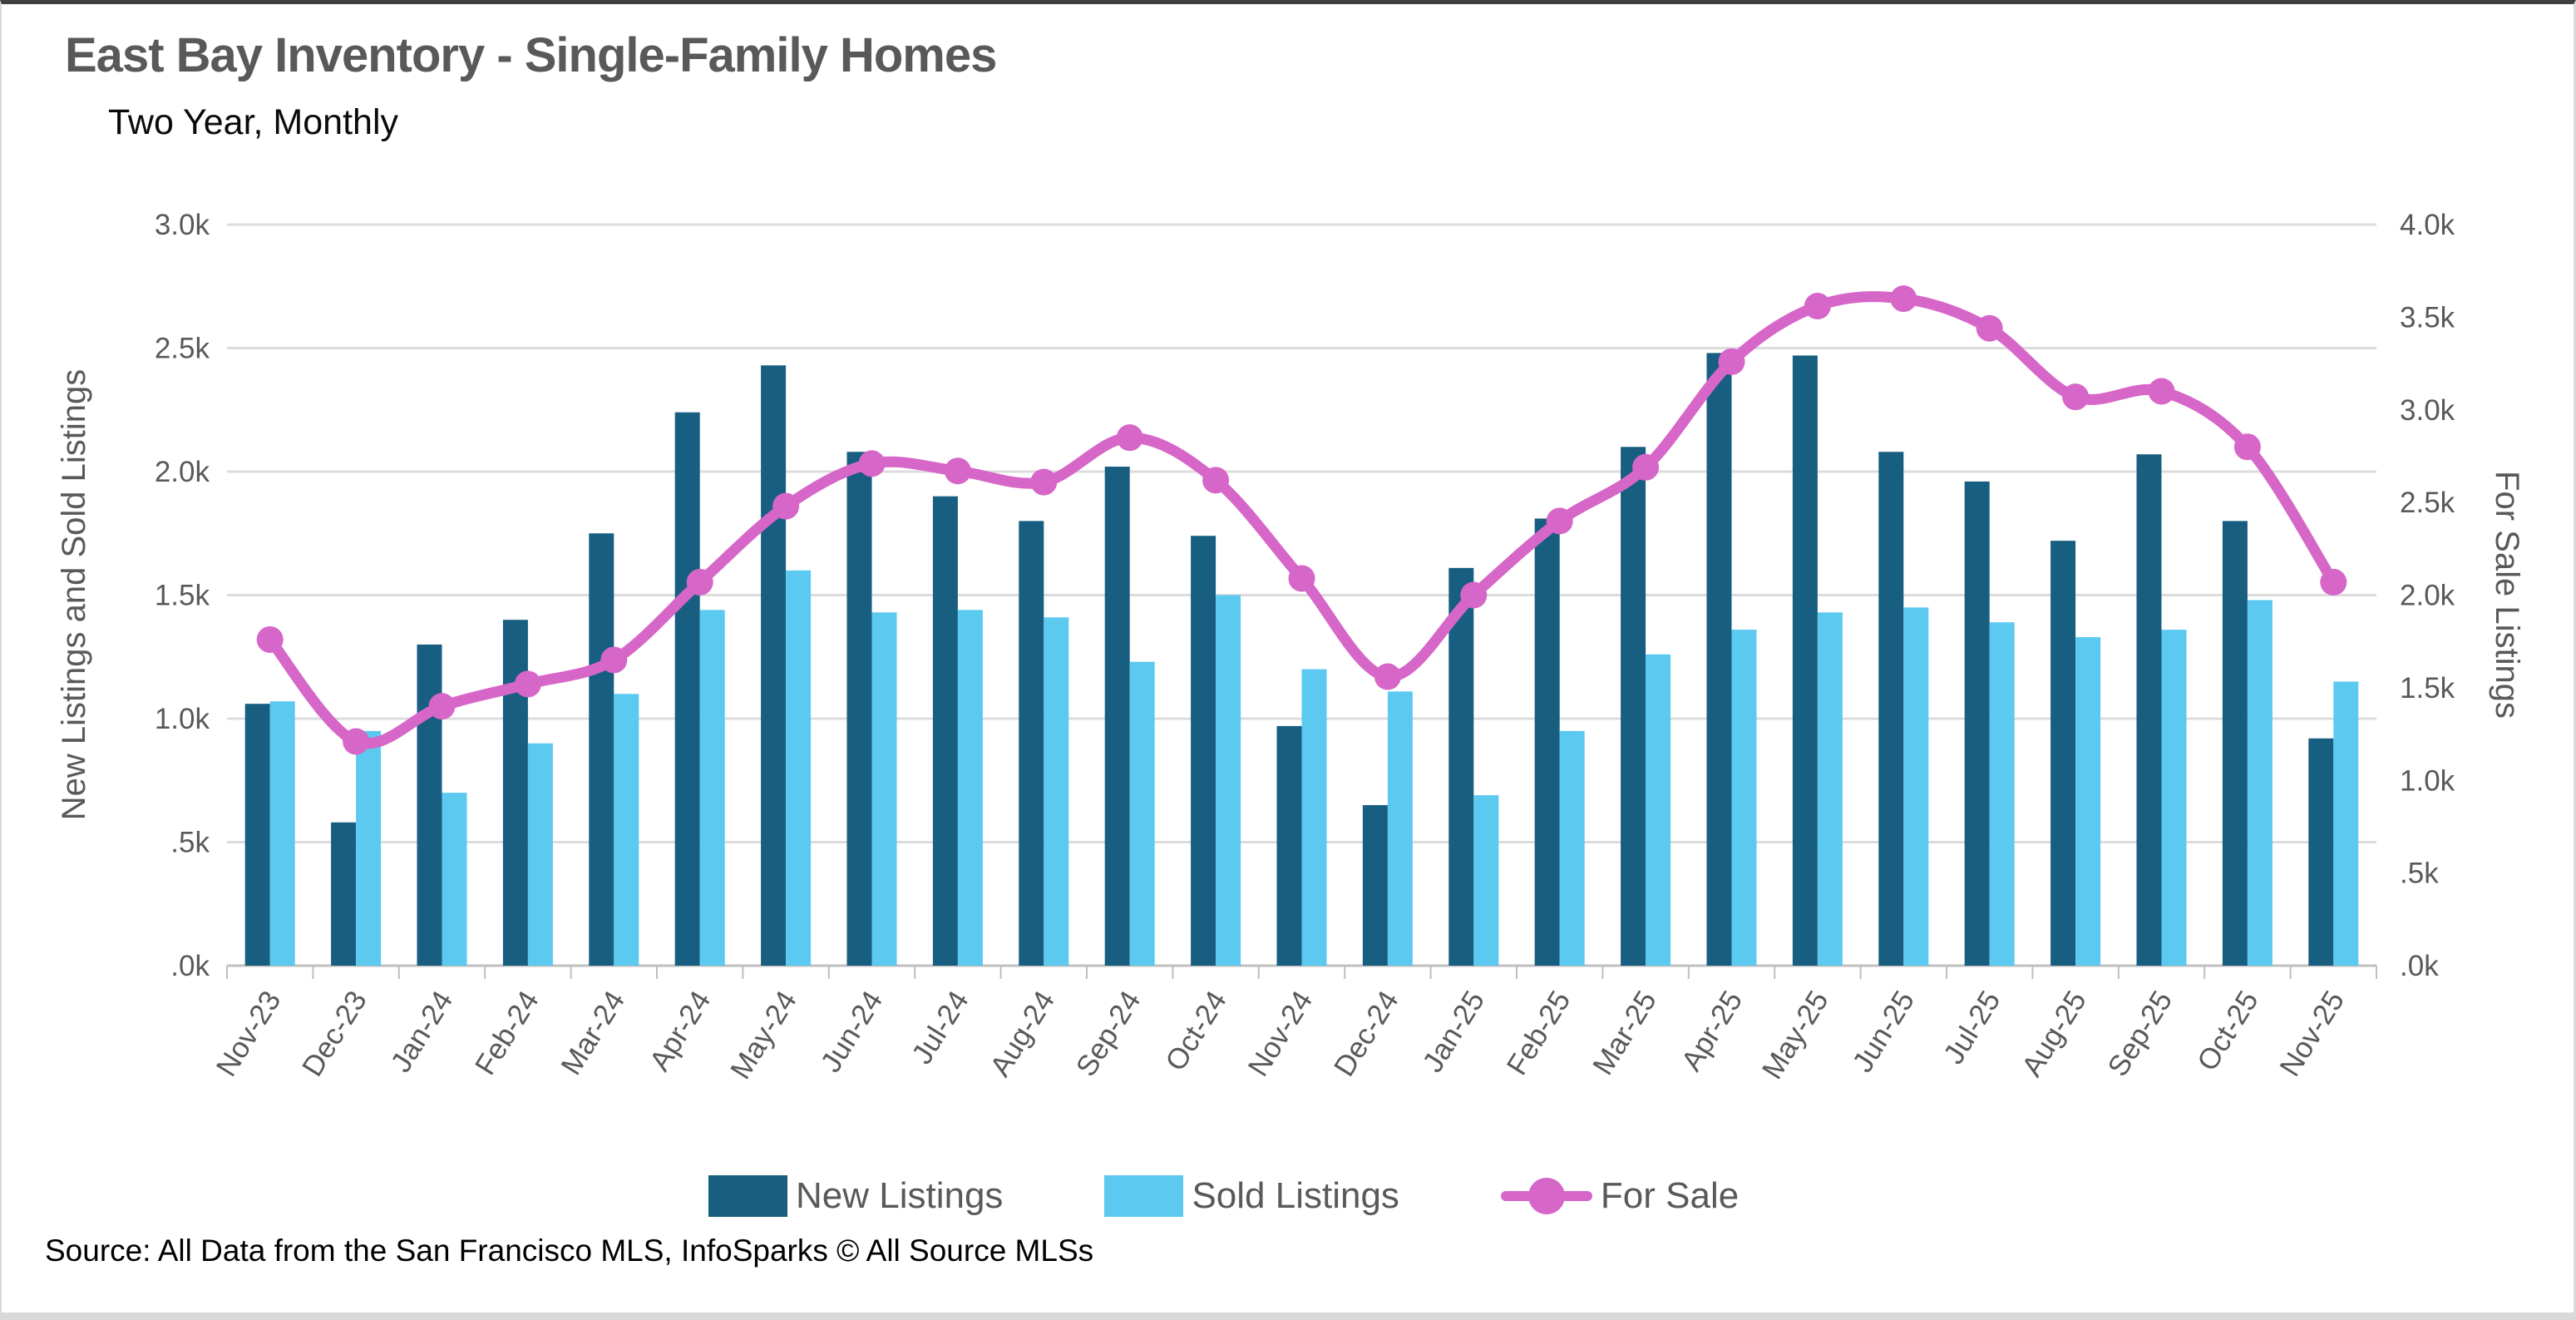 The height and width of the screenshot is (1320, 2576). I want to click on x-axis-month-label: Nov-24, so click(1280, 1034).